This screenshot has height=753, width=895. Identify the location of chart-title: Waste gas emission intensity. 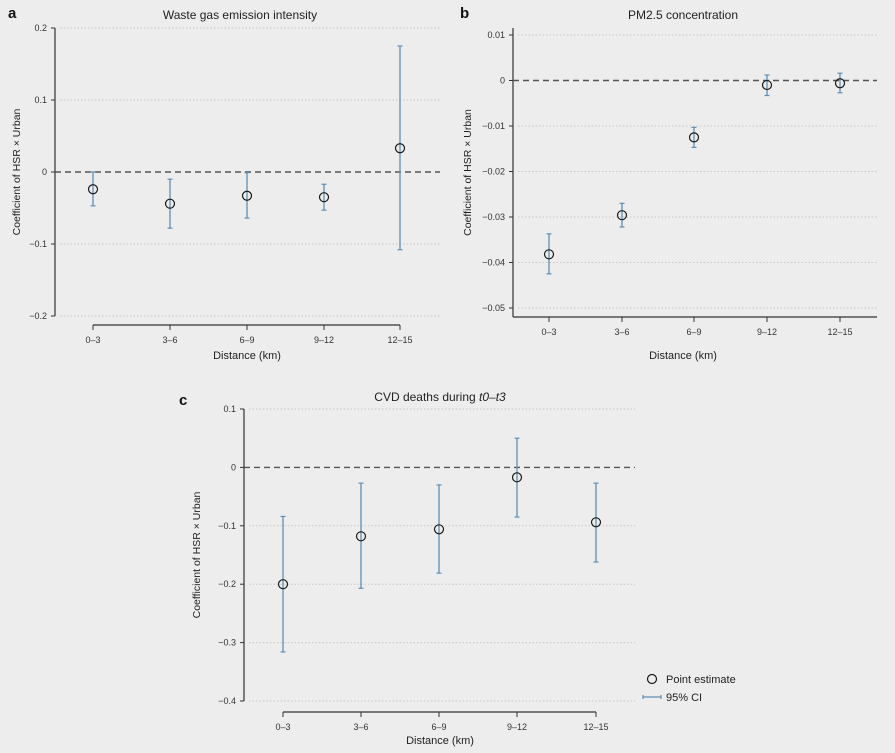
(240, 15).